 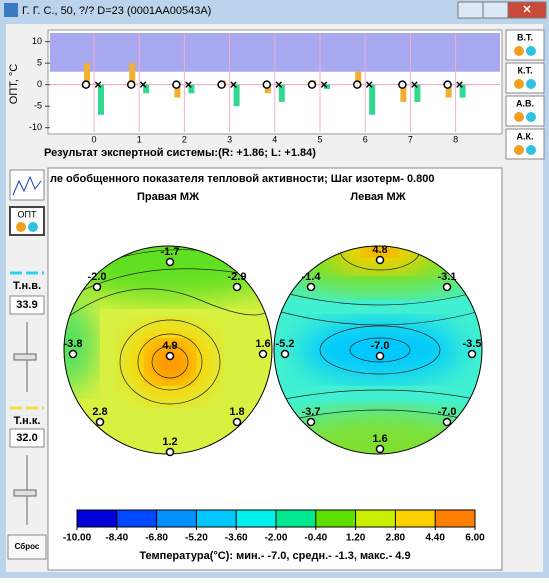 What do you see at coordinates (27, 221) in the screenshot?
I see `opt-button` at bounding box center [27, 221].